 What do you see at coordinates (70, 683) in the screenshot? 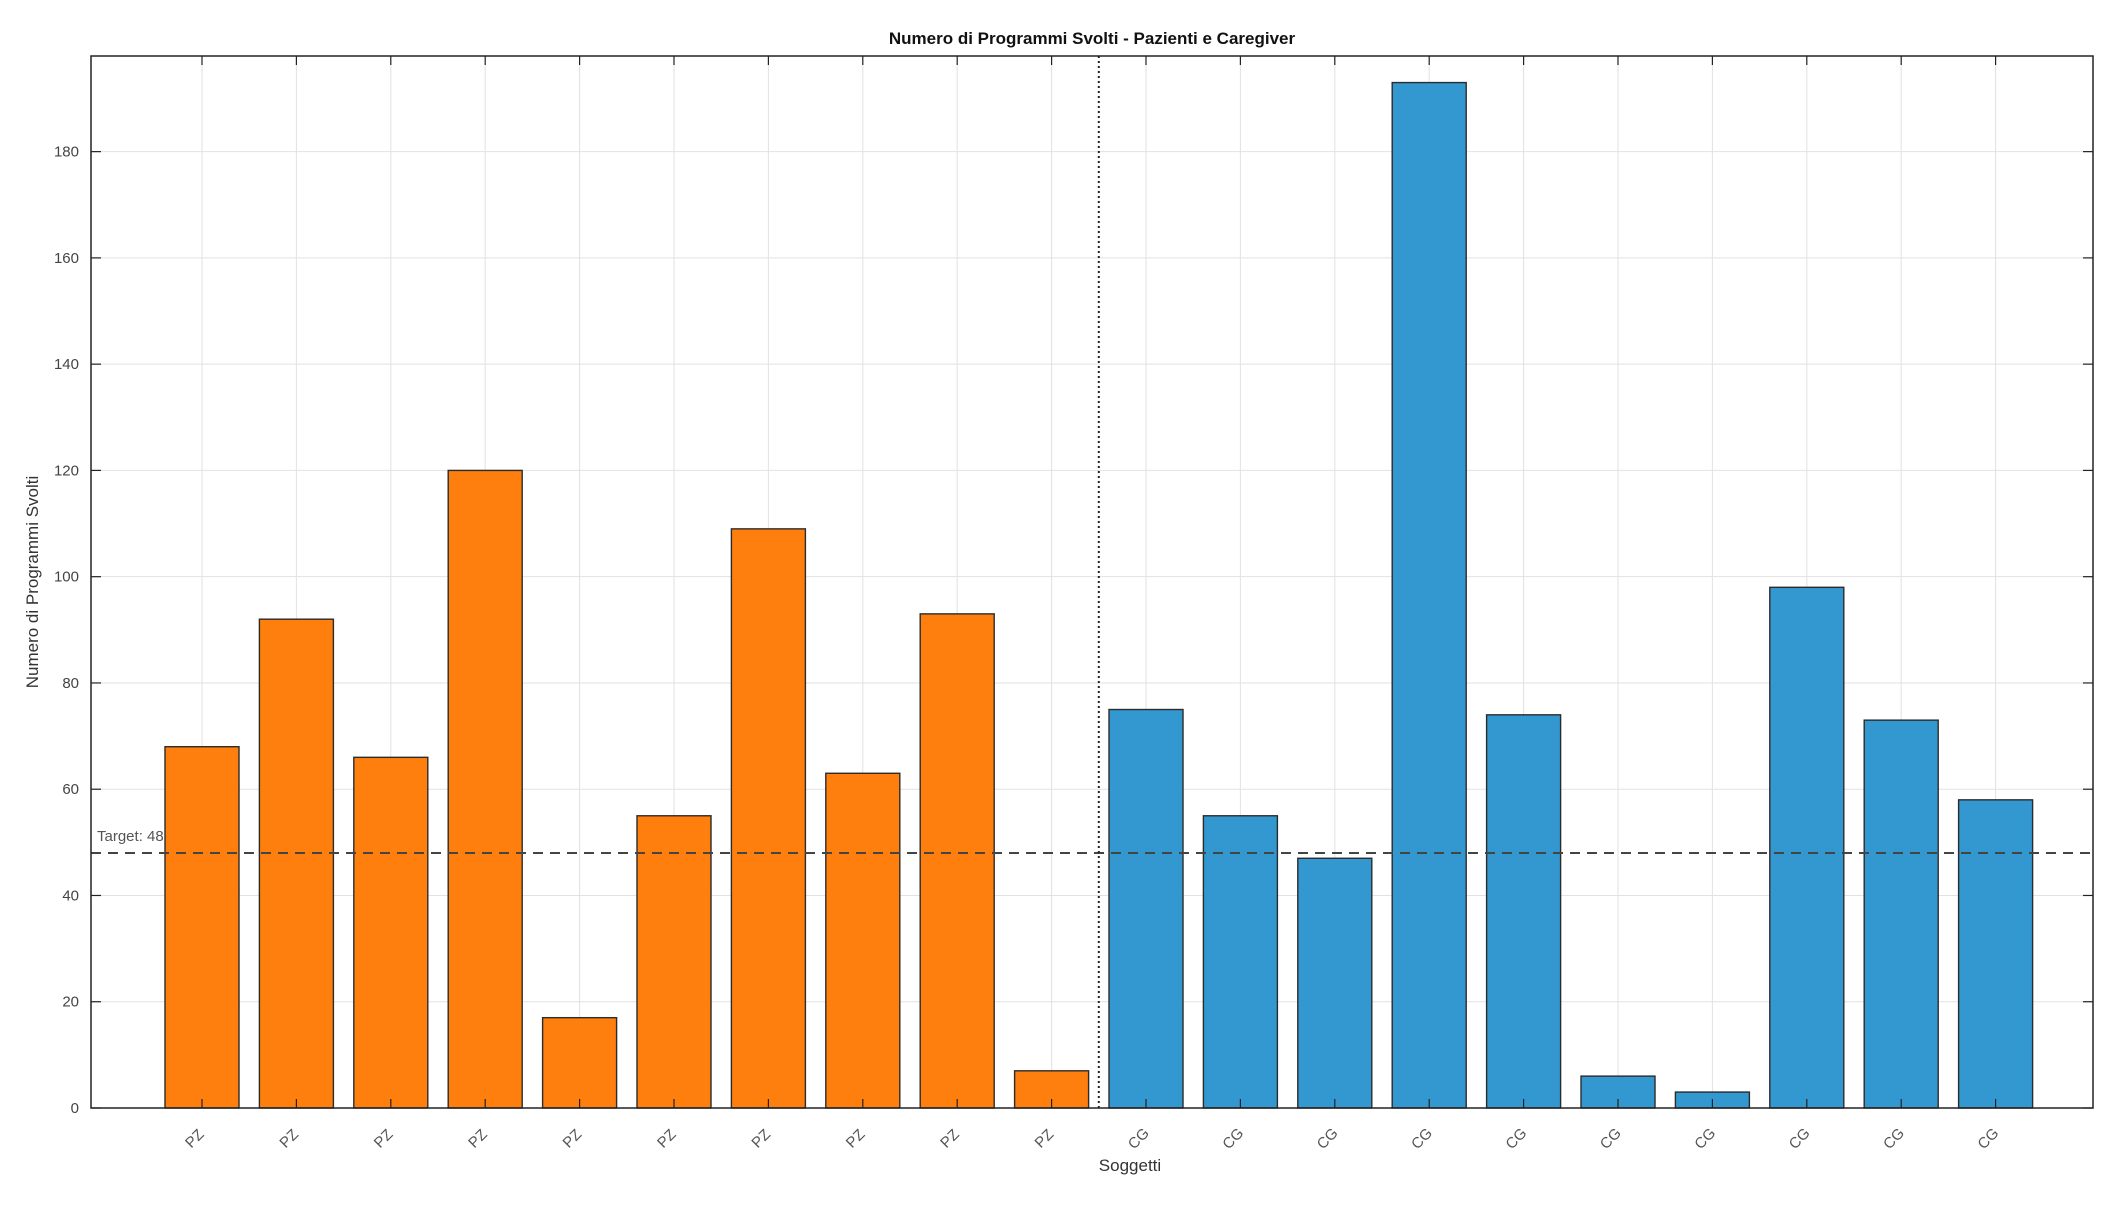
I see `y-tick-label: 80` at bounding box center [70, 683].